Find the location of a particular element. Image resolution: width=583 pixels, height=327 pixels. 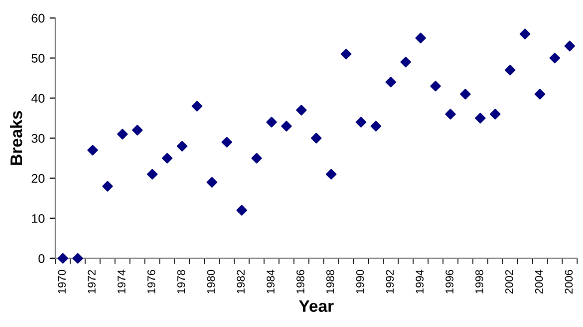

x-tick-label: 1988 is located at coordinates (330, 282).